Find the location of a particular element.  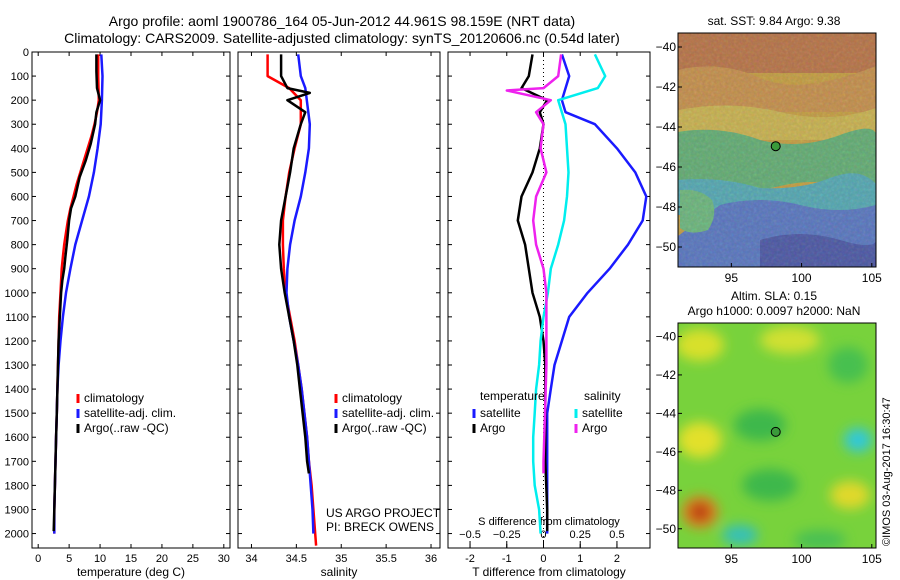

x-tick-label: 25 is located at coordinates (193, 559).